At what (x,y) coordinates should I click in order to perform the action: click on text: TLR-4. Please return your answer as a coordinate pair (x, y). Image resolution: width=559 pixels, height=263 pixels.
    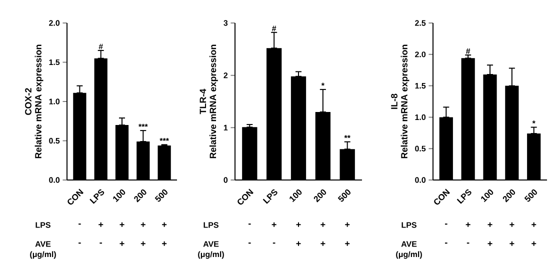
    Looking at the image, I should click on (203, 101).